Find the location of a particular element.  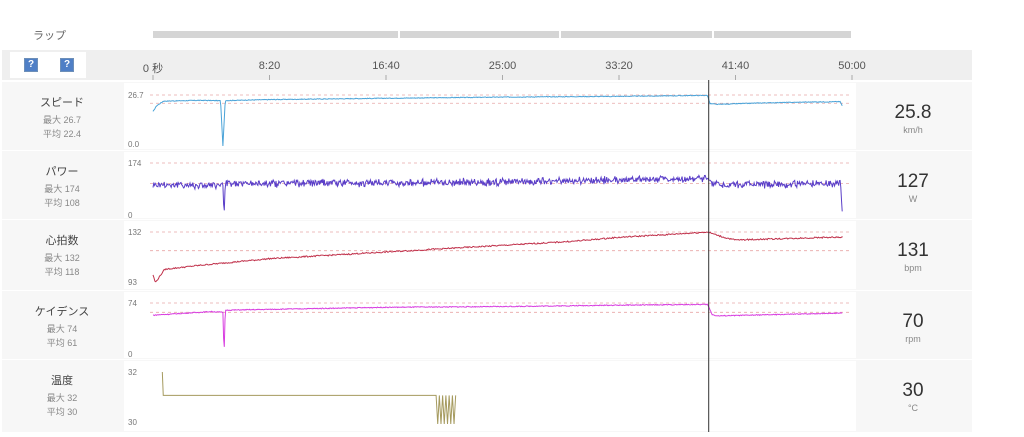

y-max-label: 174 is located at coordinates (135, 163).